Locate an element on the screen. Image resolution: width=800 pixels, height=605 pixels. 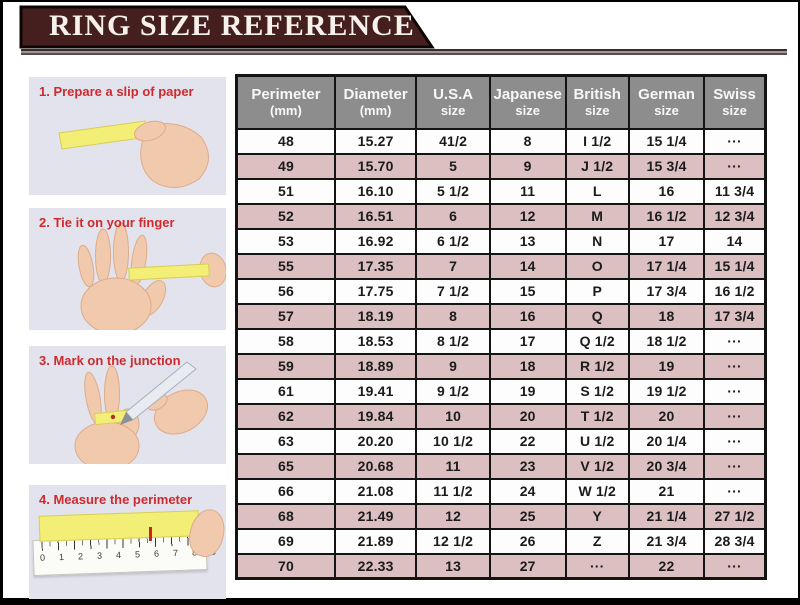
table-cell: 12 3/4 is located at coordinates (735, 216).